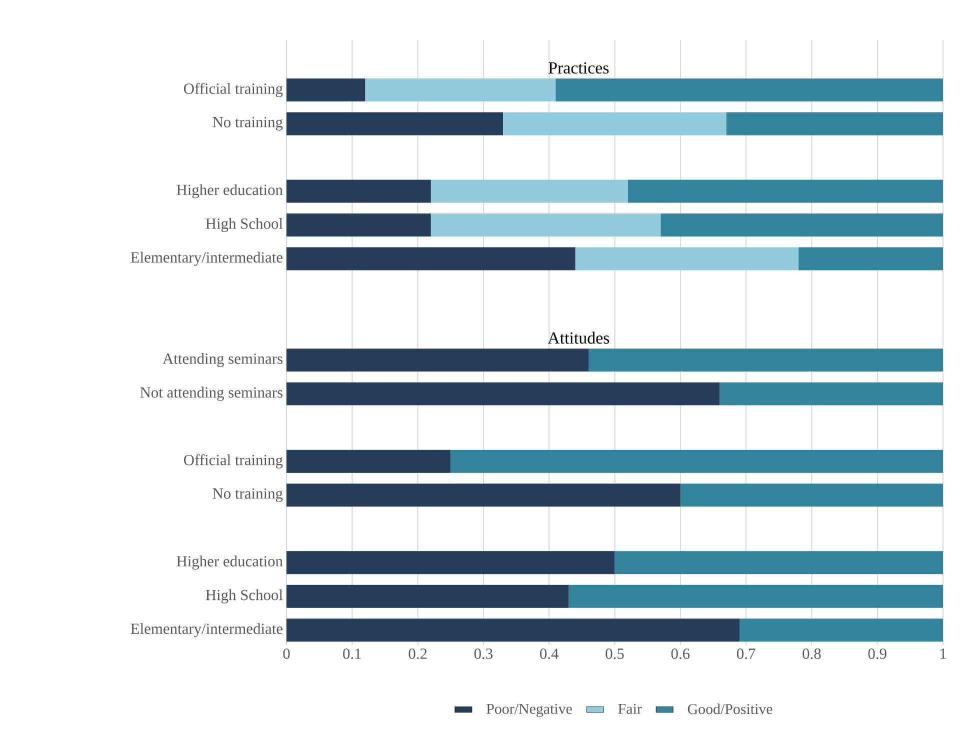  I want to click on x-tick-label: 0.1, so click(352, 653).